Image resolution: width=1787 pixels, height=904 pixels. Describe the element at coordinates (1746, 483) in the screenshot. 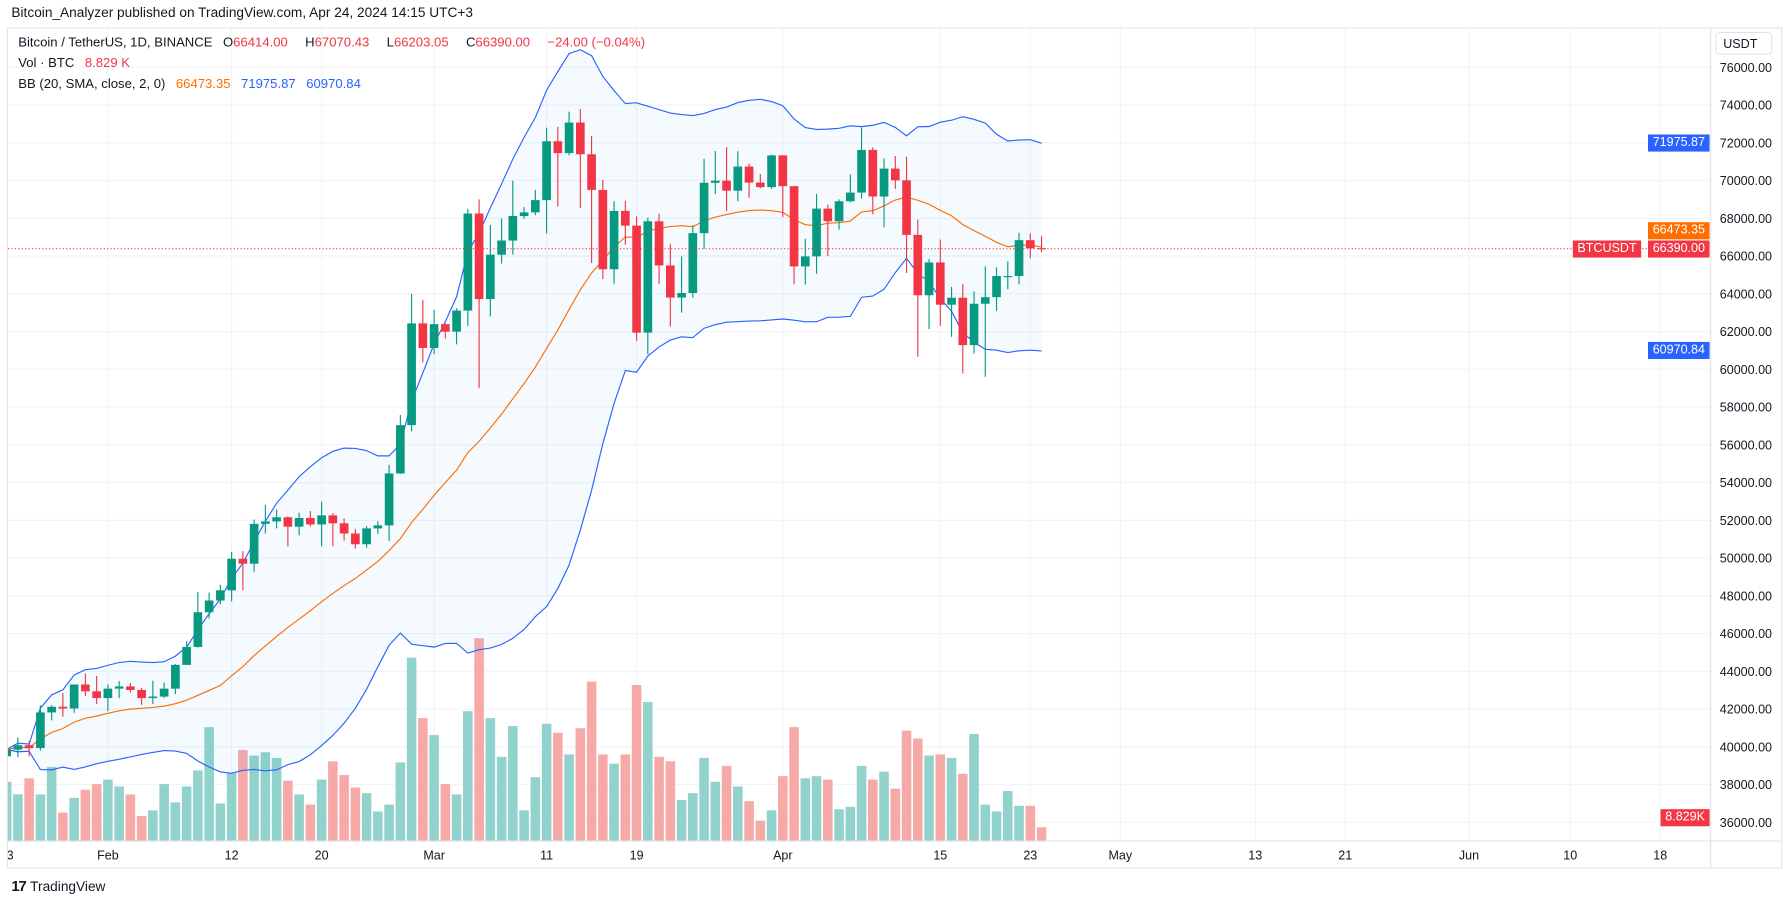

I see `price-tick-label: 54000.00` at that location.